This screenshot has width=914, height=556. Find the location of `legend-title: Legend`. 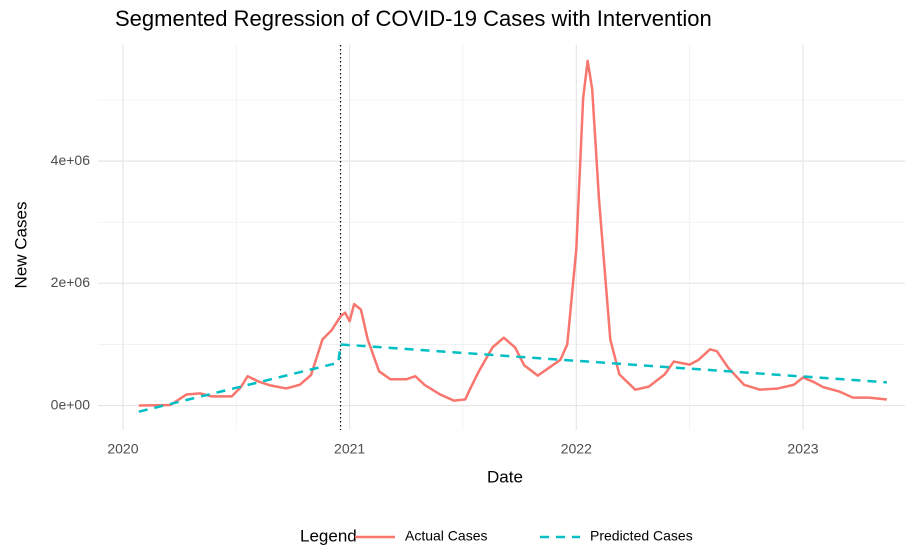

legend-title: Legend is located at coordinates (328, 535).